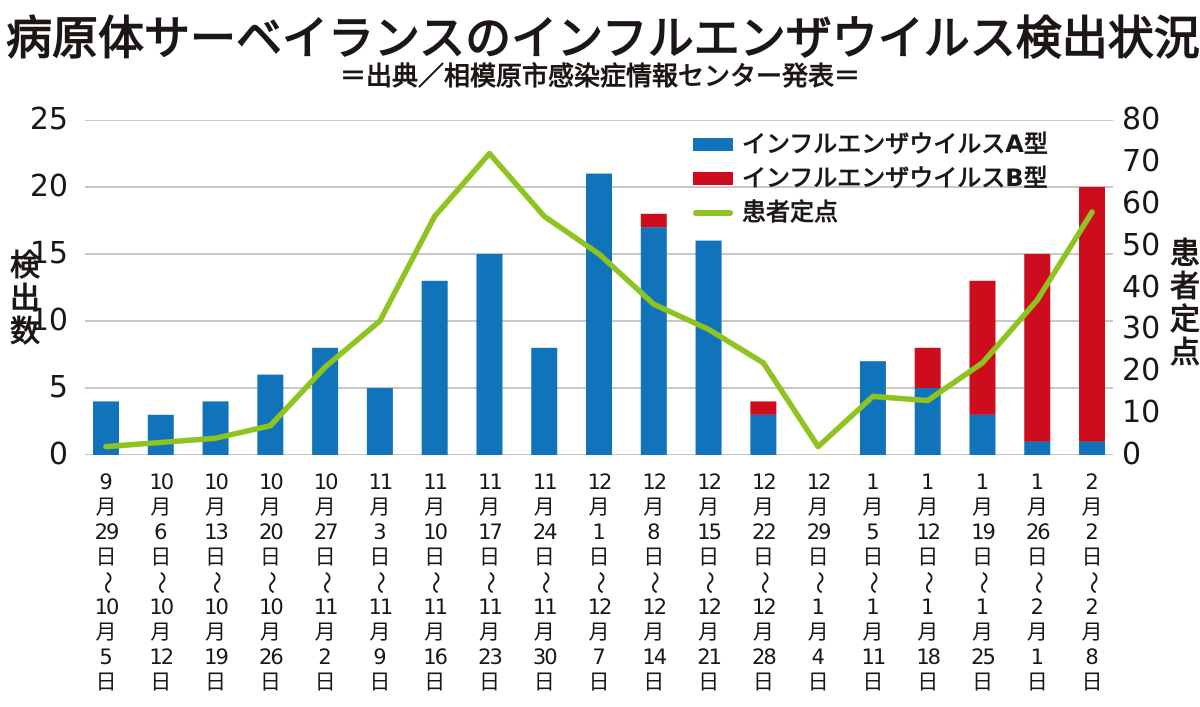 This screenshot has width=1200, height=707. What do you see at coordinates (599, 582) in the screenshot?
I see `x-axis-label: 12 月 1 日～ 12 月 7 日` at bounding box center [599, 582].